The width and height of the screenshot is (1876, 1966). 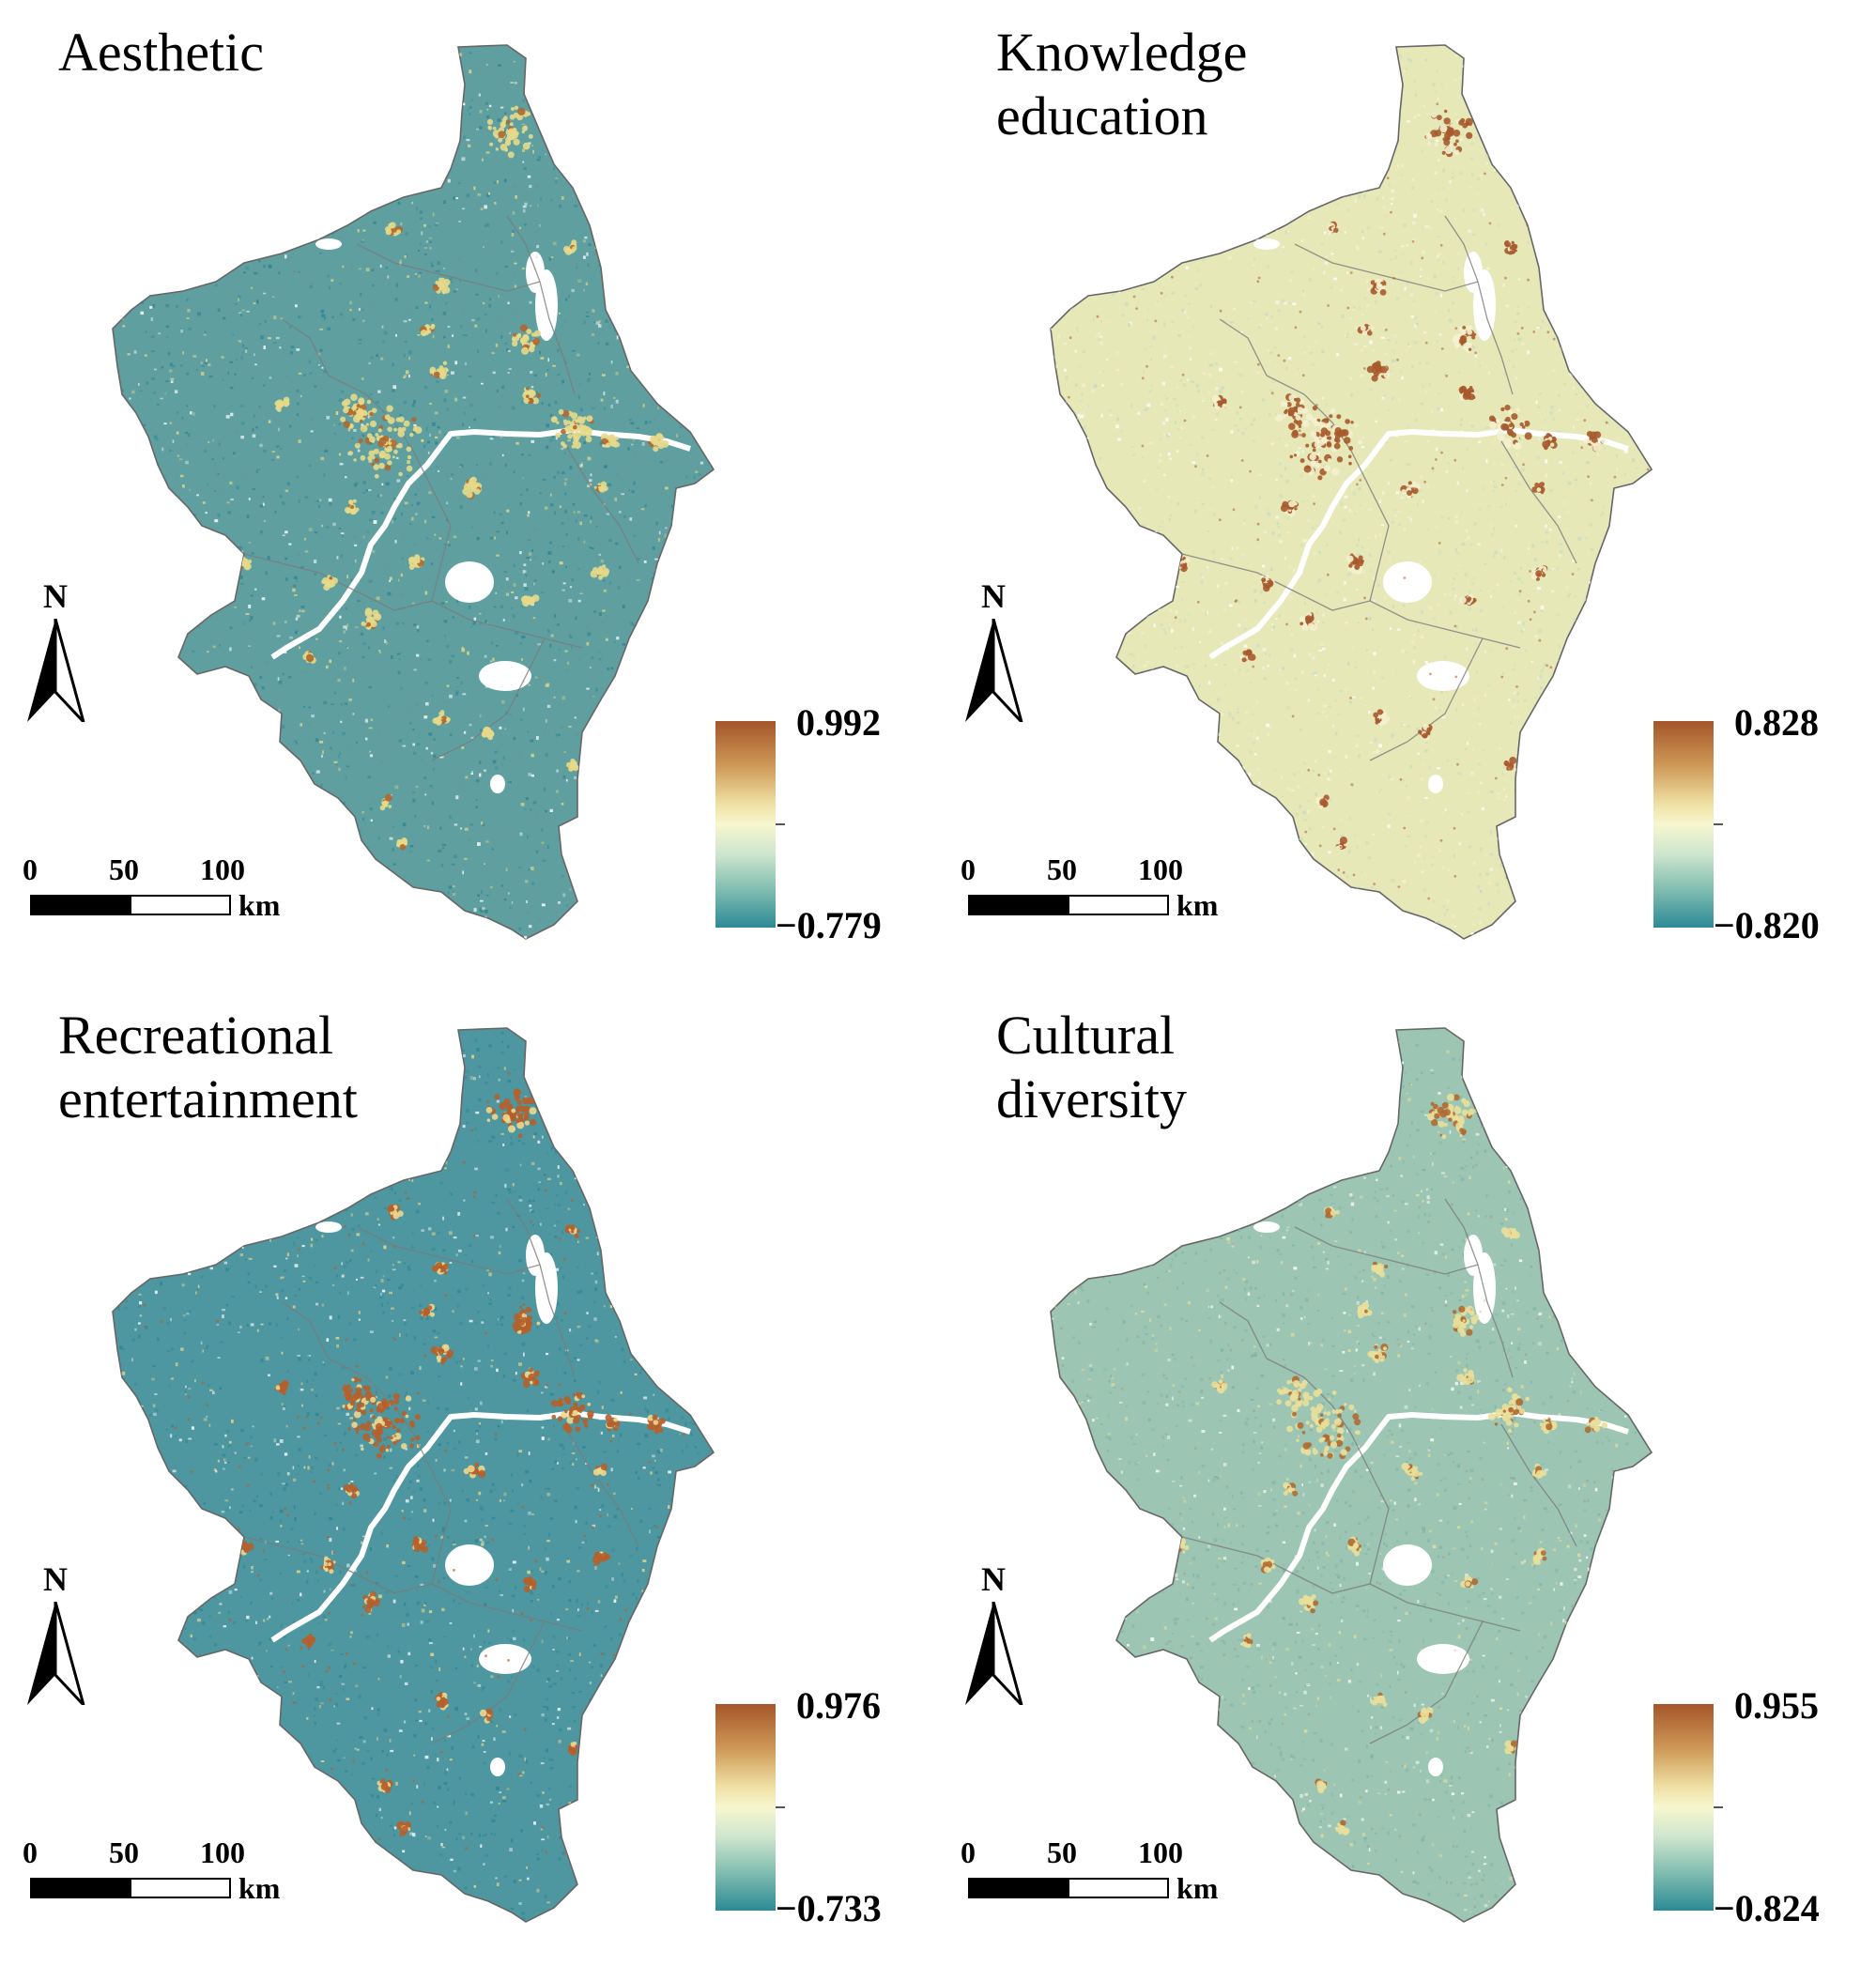 What do you see at coordinates (55, 1579) in the screenshot?
I see `north-label: N` at bounding box center [55, 1579].